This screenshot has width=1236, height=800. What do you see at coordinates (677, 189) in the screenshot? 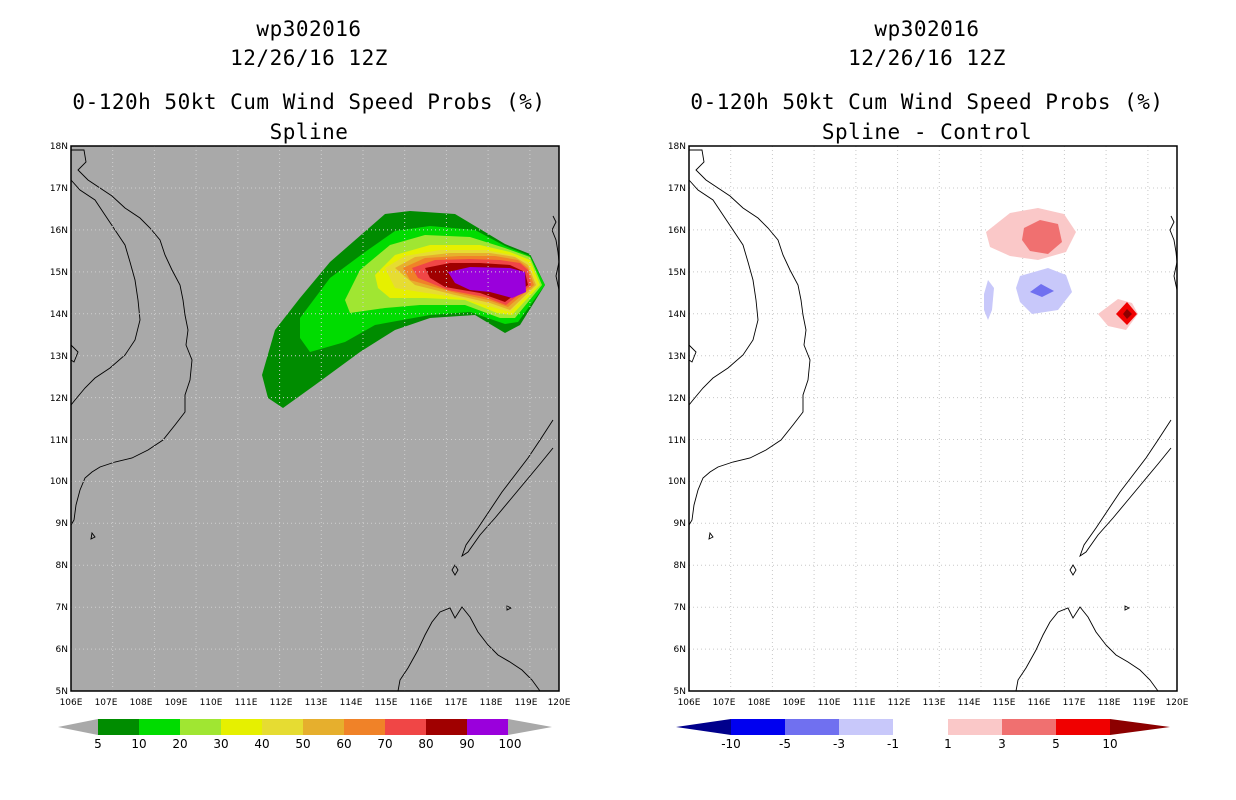
I see `lat-tick: 17N` at bounding box center [677, 189].